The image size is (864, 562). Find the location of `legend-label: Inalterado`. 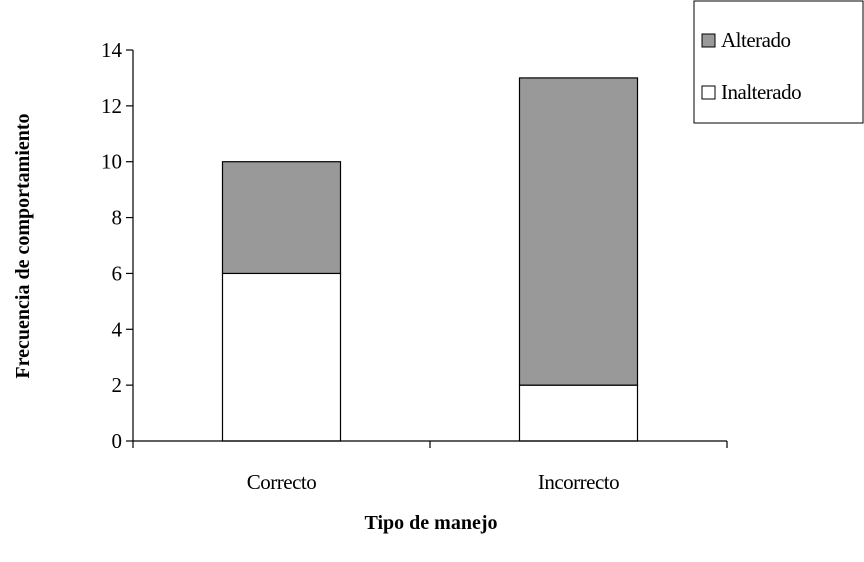

legend-label: Inalterado is located at coordinates (761, 92).